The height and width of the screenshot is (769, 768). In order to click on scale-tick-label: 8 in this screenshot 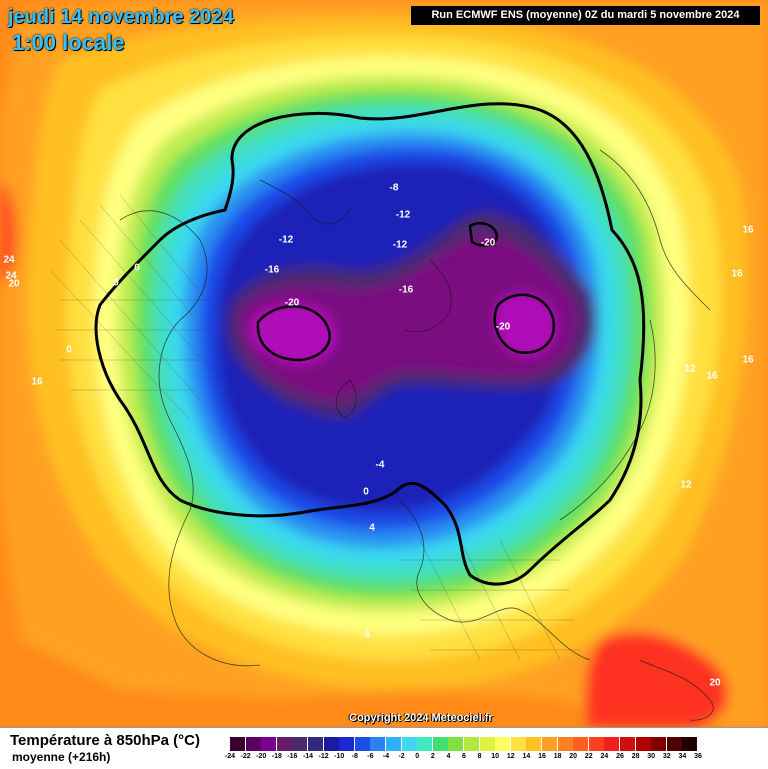, I will do `click(479, 756)`.